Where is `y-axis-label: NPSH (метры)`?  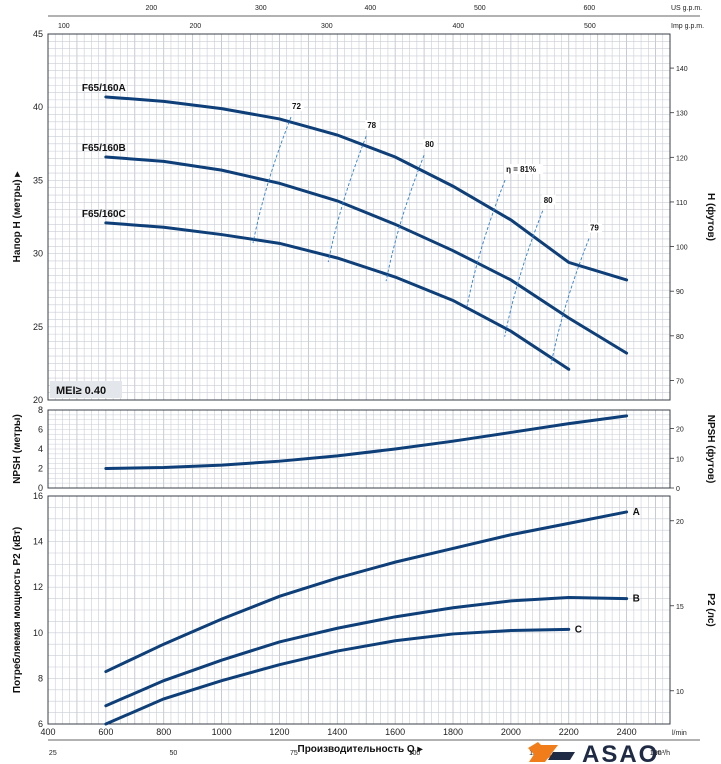
y-axis-label: NPSH (метры) is located at coordinates (17, 449).